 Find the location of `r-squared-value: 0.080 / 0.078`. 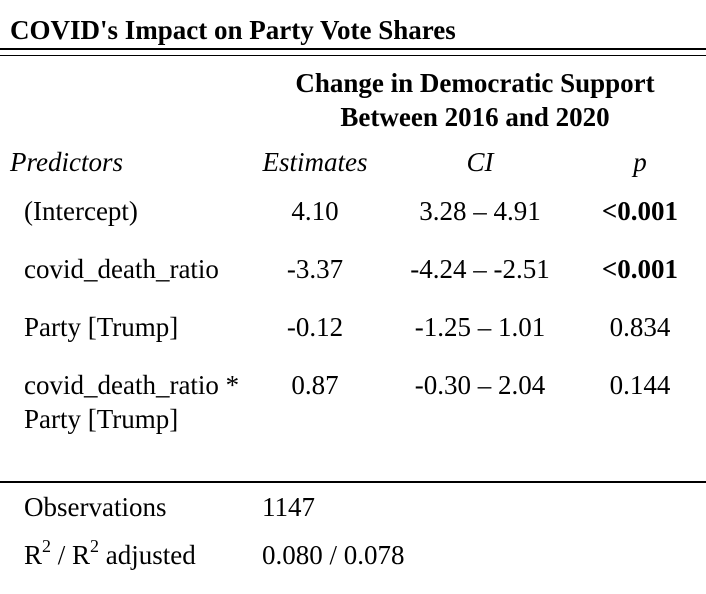

r-squared-value: 0.080 / 0.078 is located at coordinates (333, 555).